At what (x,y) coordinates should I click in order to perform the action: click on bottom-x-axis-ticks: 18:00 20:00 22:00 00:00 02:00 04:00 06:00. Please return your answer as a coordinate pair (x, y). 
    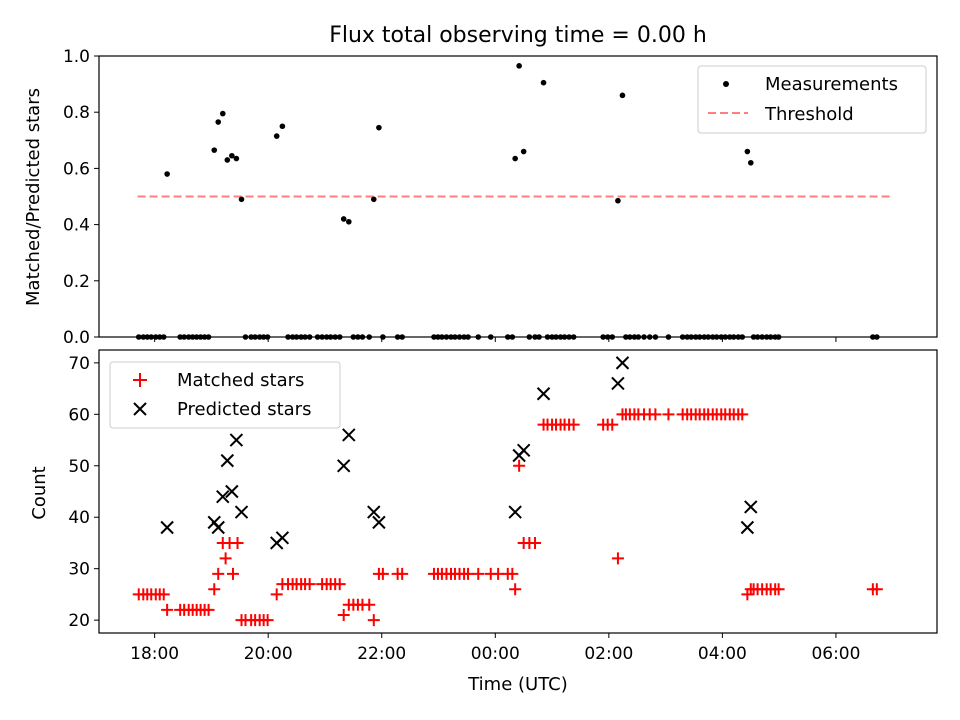
    Looking at the image, I should click on (495, 648).